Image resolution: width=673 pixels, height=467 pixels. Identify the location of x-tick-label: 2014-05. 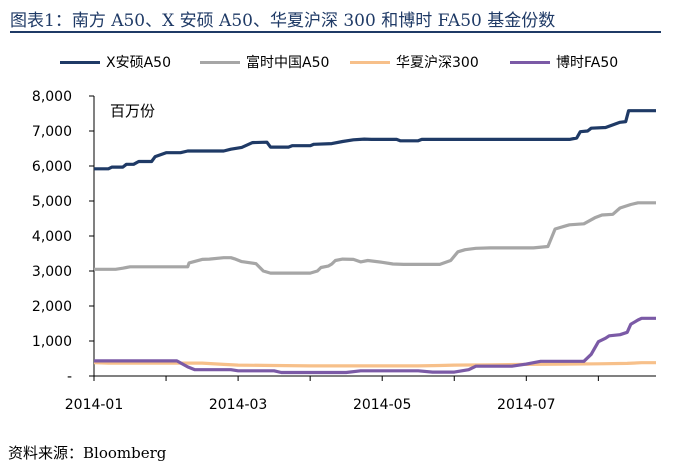
(382, 405).